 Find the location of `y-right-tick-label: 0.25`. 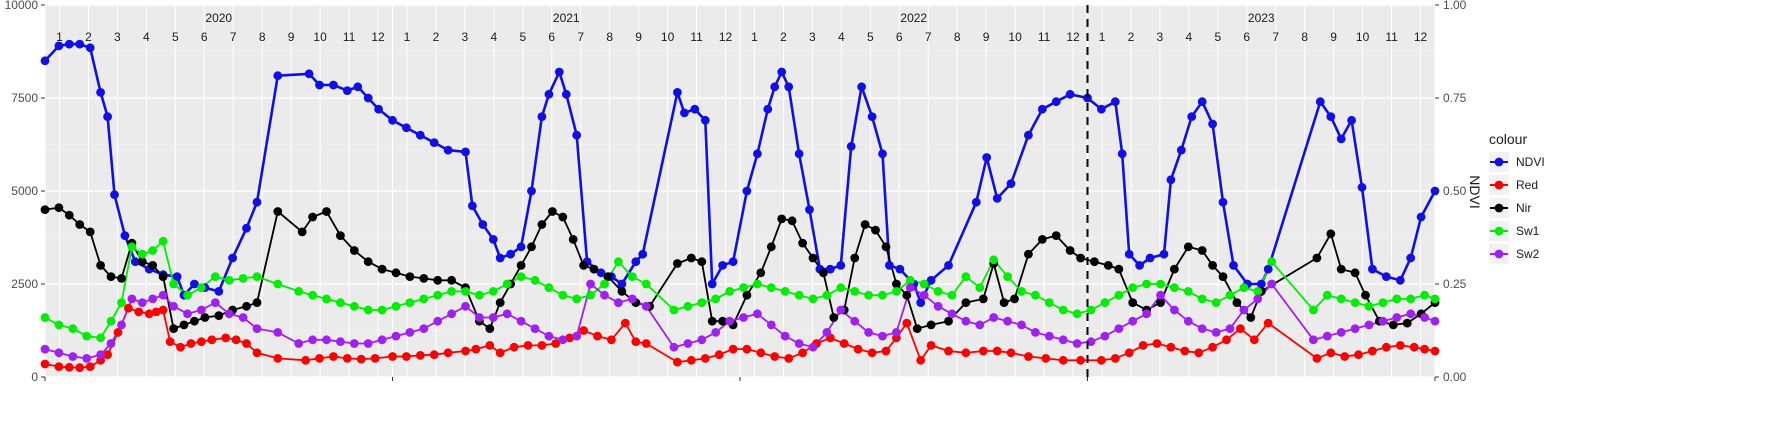

y-right-tick-label: 0.25 is located at coordinates (1455, 284).